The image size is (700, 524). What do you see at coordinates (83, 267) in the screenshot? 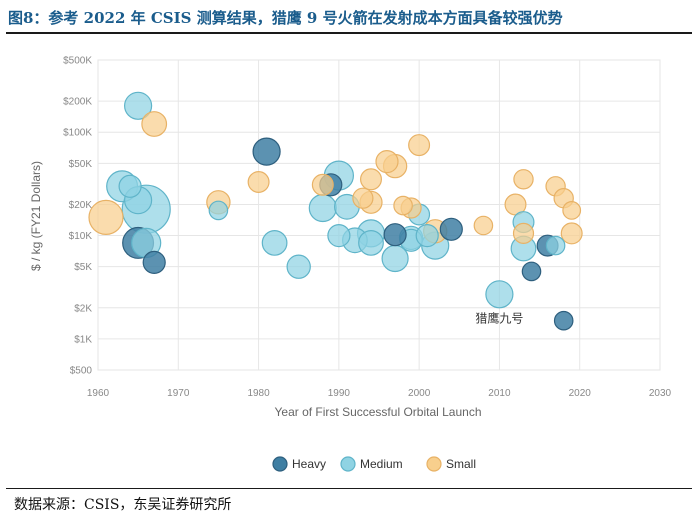
I see `y-tick-label: $5K` at bounding box center [83, 267].